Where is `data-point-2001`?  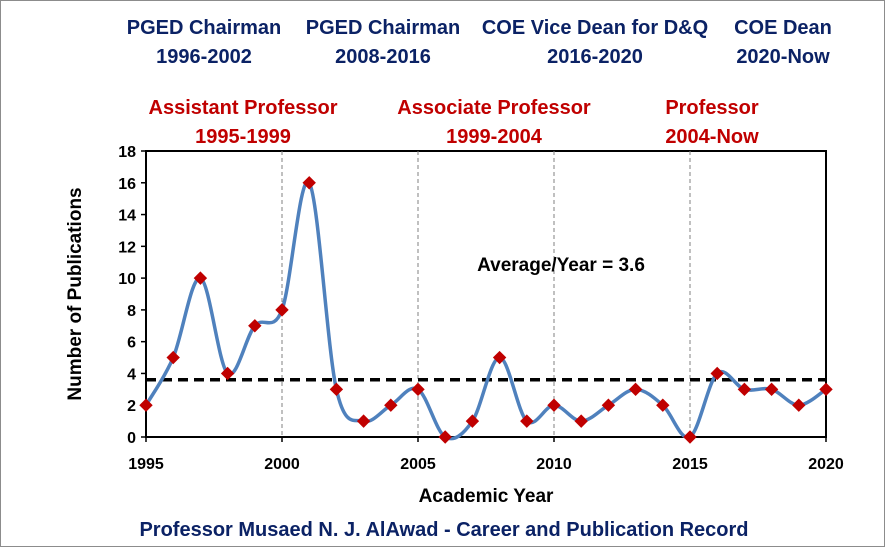
data-point-2001 is located at coordinates (309, 183).